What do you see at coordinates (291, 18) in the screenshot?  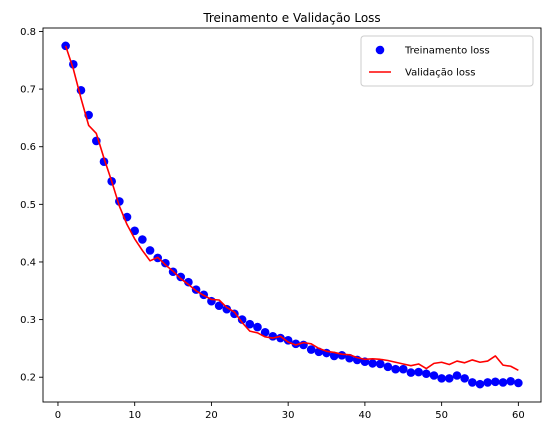 I see `chart-title: Treinamento e Validação Loss` at bounding box center [291, 18].